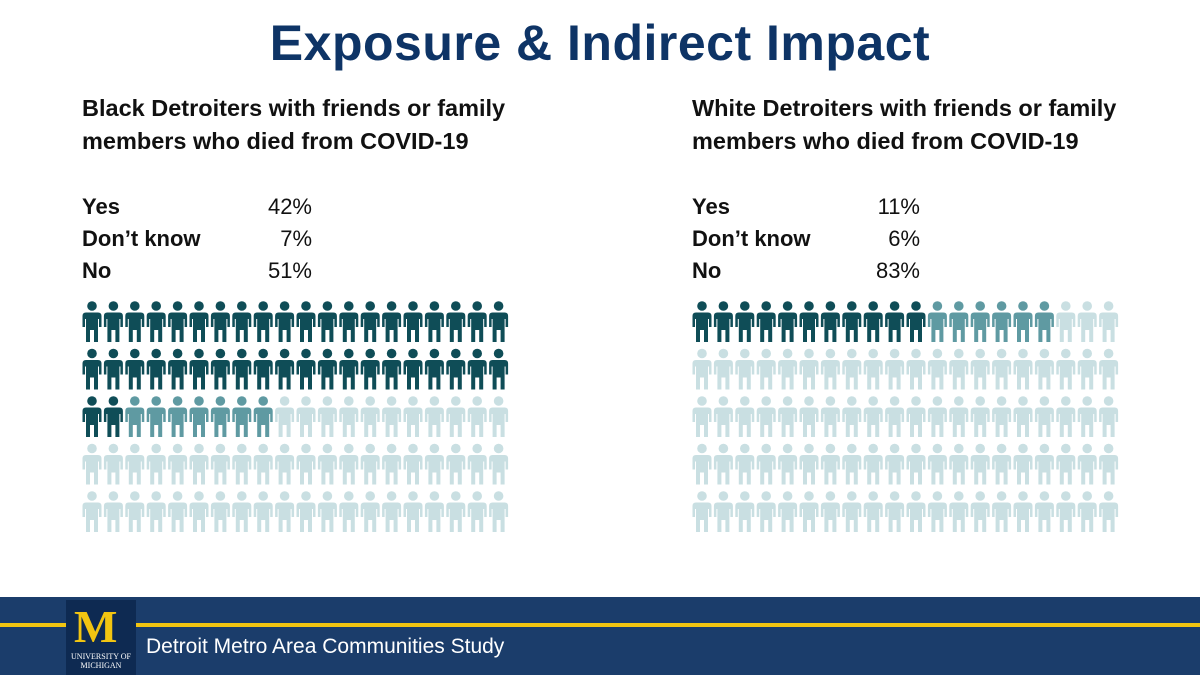 This screenshot has width=1200, height=675. What do you see at coordinates (97, 270) in the screenshot?
I see `stat-label: No` at bounding box center [97, 270].